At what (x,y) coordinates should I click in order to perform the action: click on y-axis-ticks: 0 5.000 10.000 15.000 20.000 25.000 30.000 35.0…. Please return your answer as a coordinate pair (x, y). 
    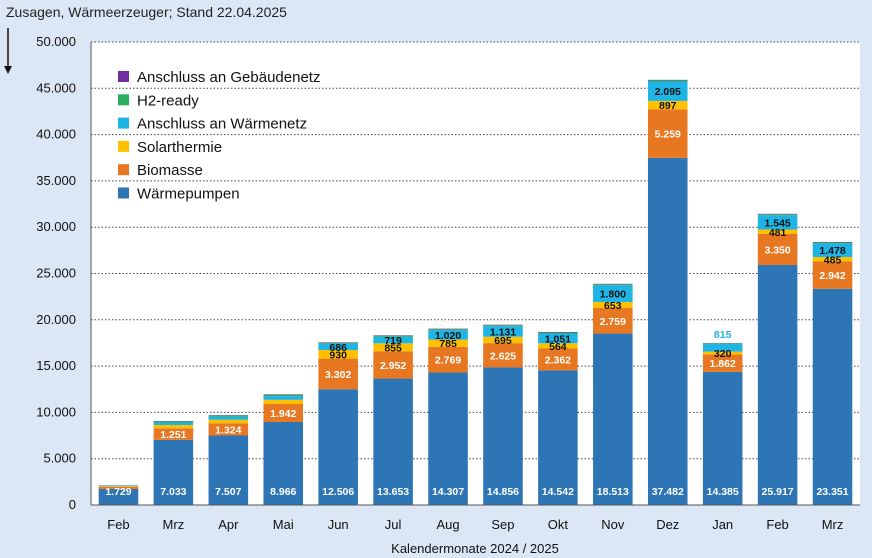
    Looking at the image, I should click on (56, 273).